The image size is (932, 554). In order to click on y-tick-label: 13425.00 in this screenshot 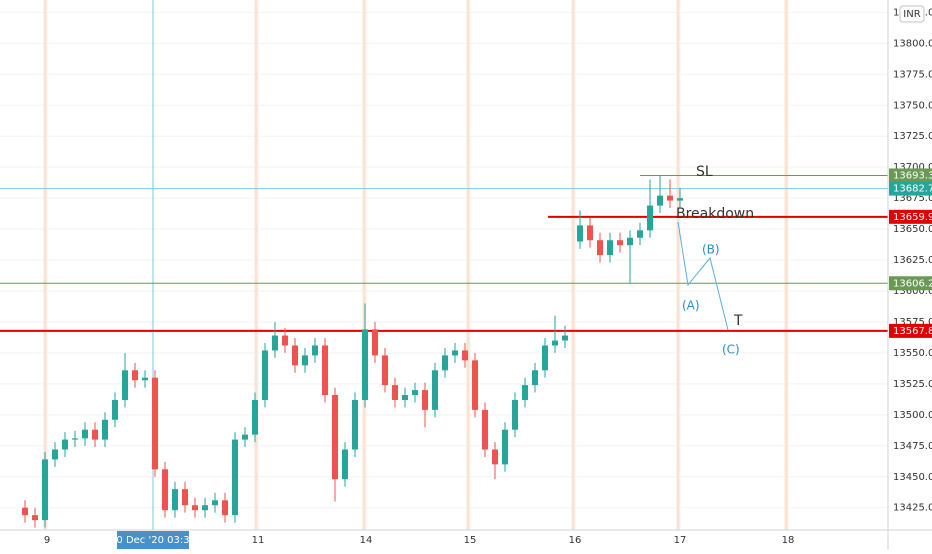, I will do `click(912, 508)`.